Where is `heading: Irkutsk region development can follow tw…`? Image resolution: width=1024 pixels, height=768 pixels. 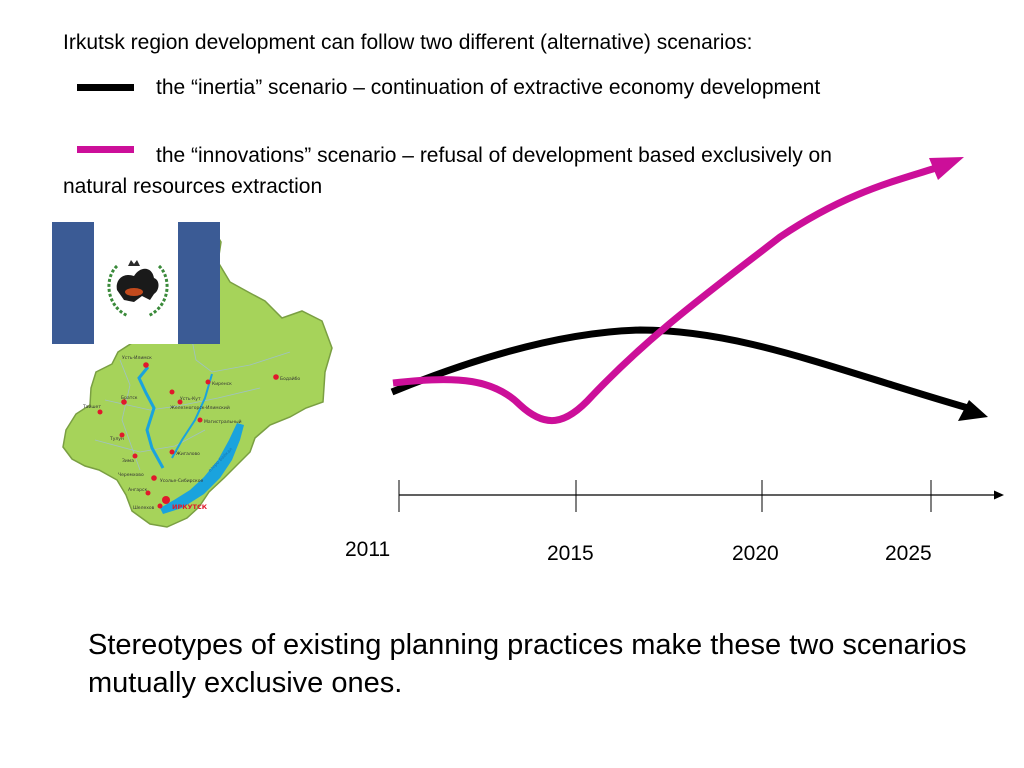 heading: Irkutsk region development can follow tw… is located at coordinates (408, 42).